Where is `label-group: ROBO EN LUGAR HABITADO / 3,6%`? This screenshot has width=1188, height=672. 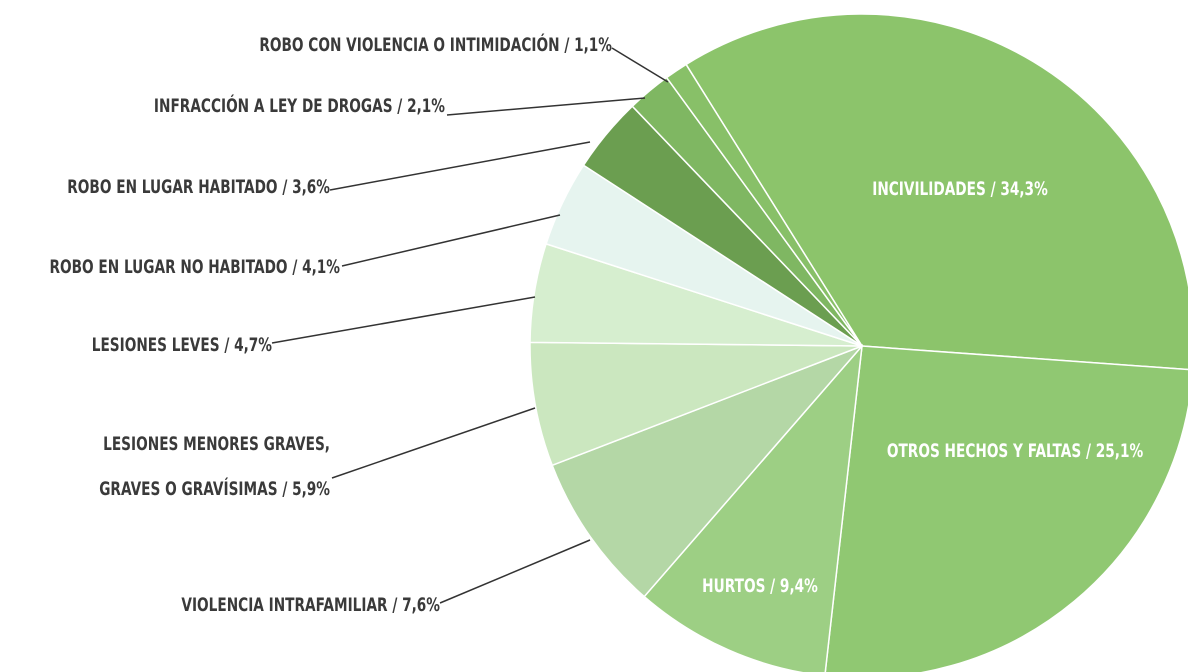
label-group: ROBO EN LUGAR HABITADO / 3,6% is located at coordinates (198, 187).